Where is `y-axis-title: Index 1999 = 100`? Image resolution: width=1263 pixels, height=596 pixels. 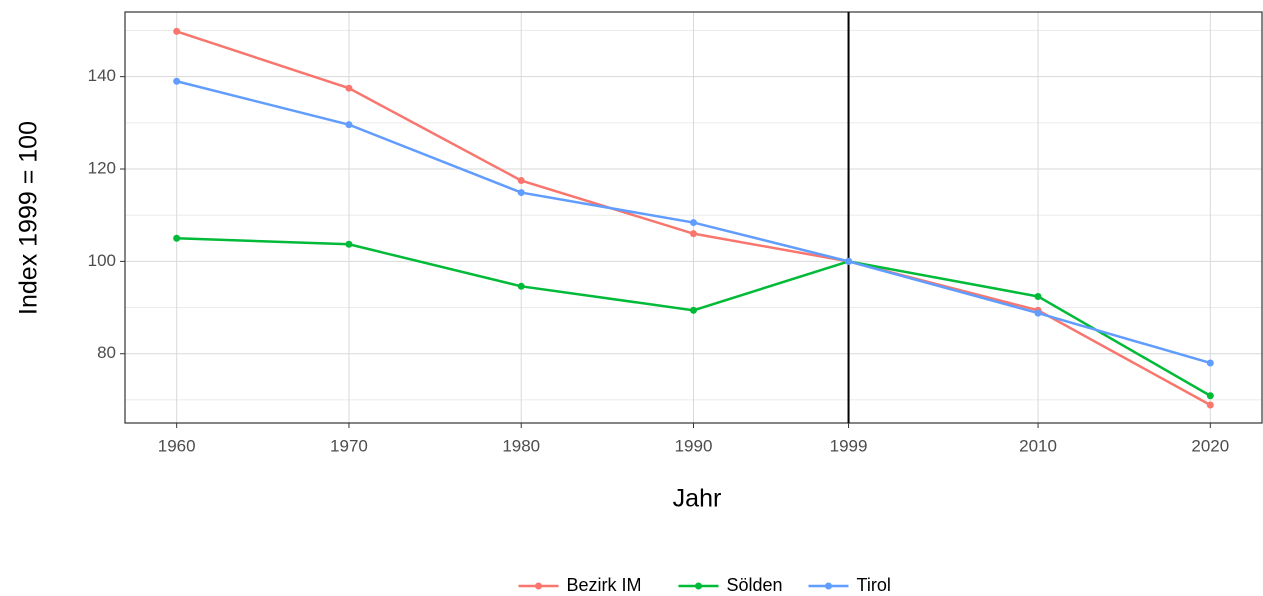 y-axis-title: Index 1999 = 100 is located at coordinates (29, 218).